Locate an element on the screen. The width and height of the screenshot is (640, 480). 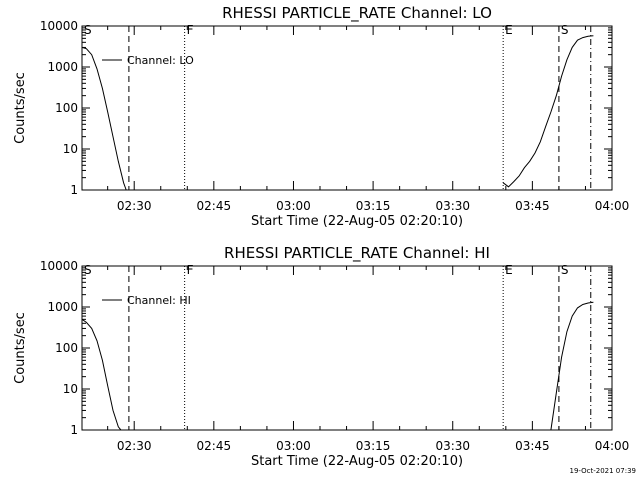
legend-label: Channel: LO is located at coordinates (160, 60).